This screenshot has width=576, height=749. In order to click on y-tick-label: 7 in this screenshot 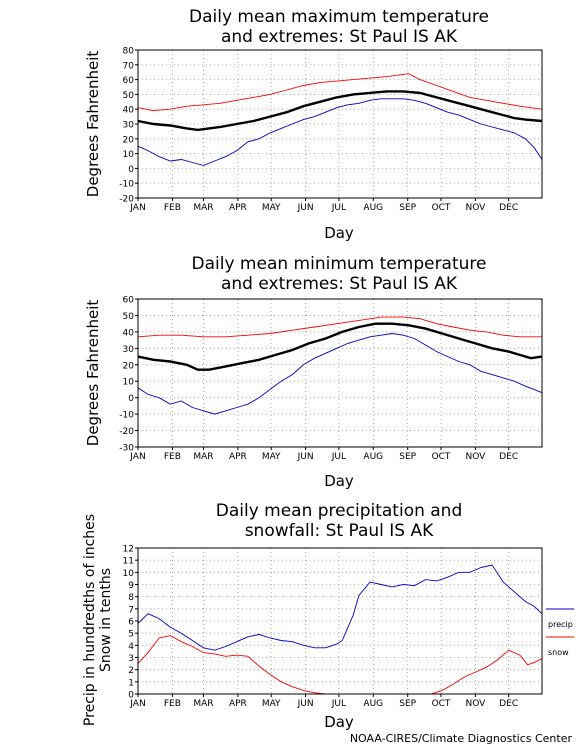, I will do `click(131, 610)`.